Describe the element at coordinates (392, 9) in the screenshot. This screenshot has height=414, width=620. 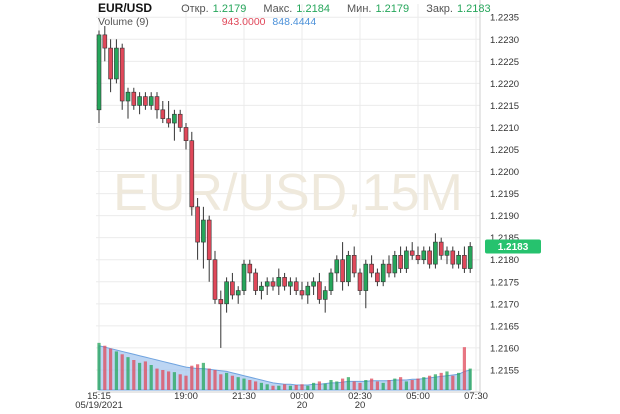
I see `low-value: 1.2179` at that location.